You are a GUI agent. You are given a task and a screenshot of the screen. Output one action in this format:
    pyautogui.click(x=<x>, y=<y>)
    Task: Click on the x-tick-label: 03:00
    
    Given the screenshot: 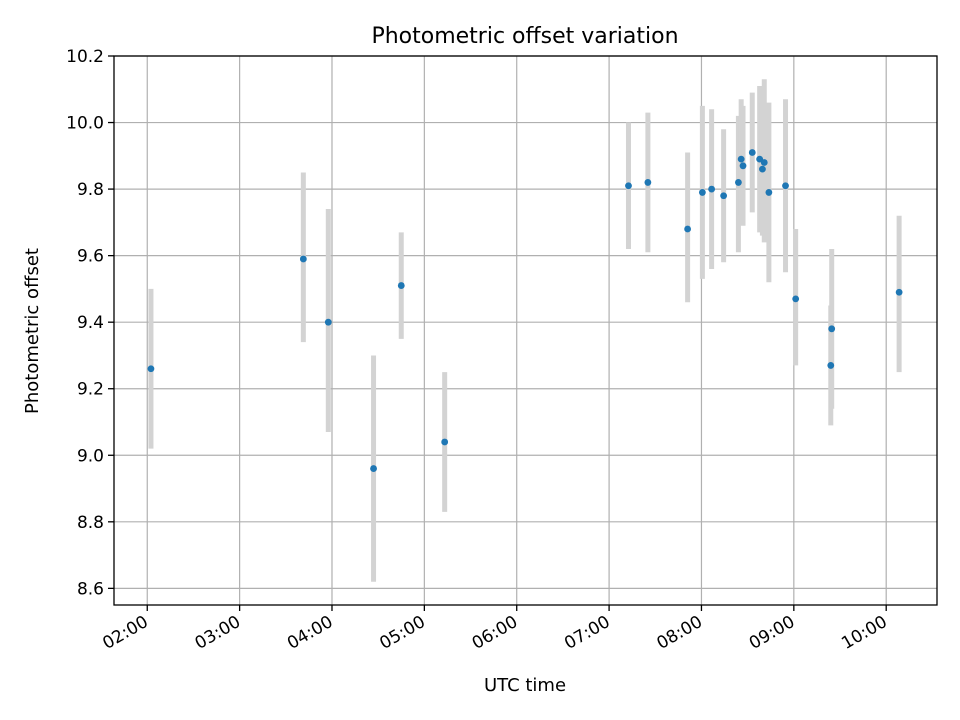 What is the action you would take?
    pyautogui.click(x=218, y=633)
    